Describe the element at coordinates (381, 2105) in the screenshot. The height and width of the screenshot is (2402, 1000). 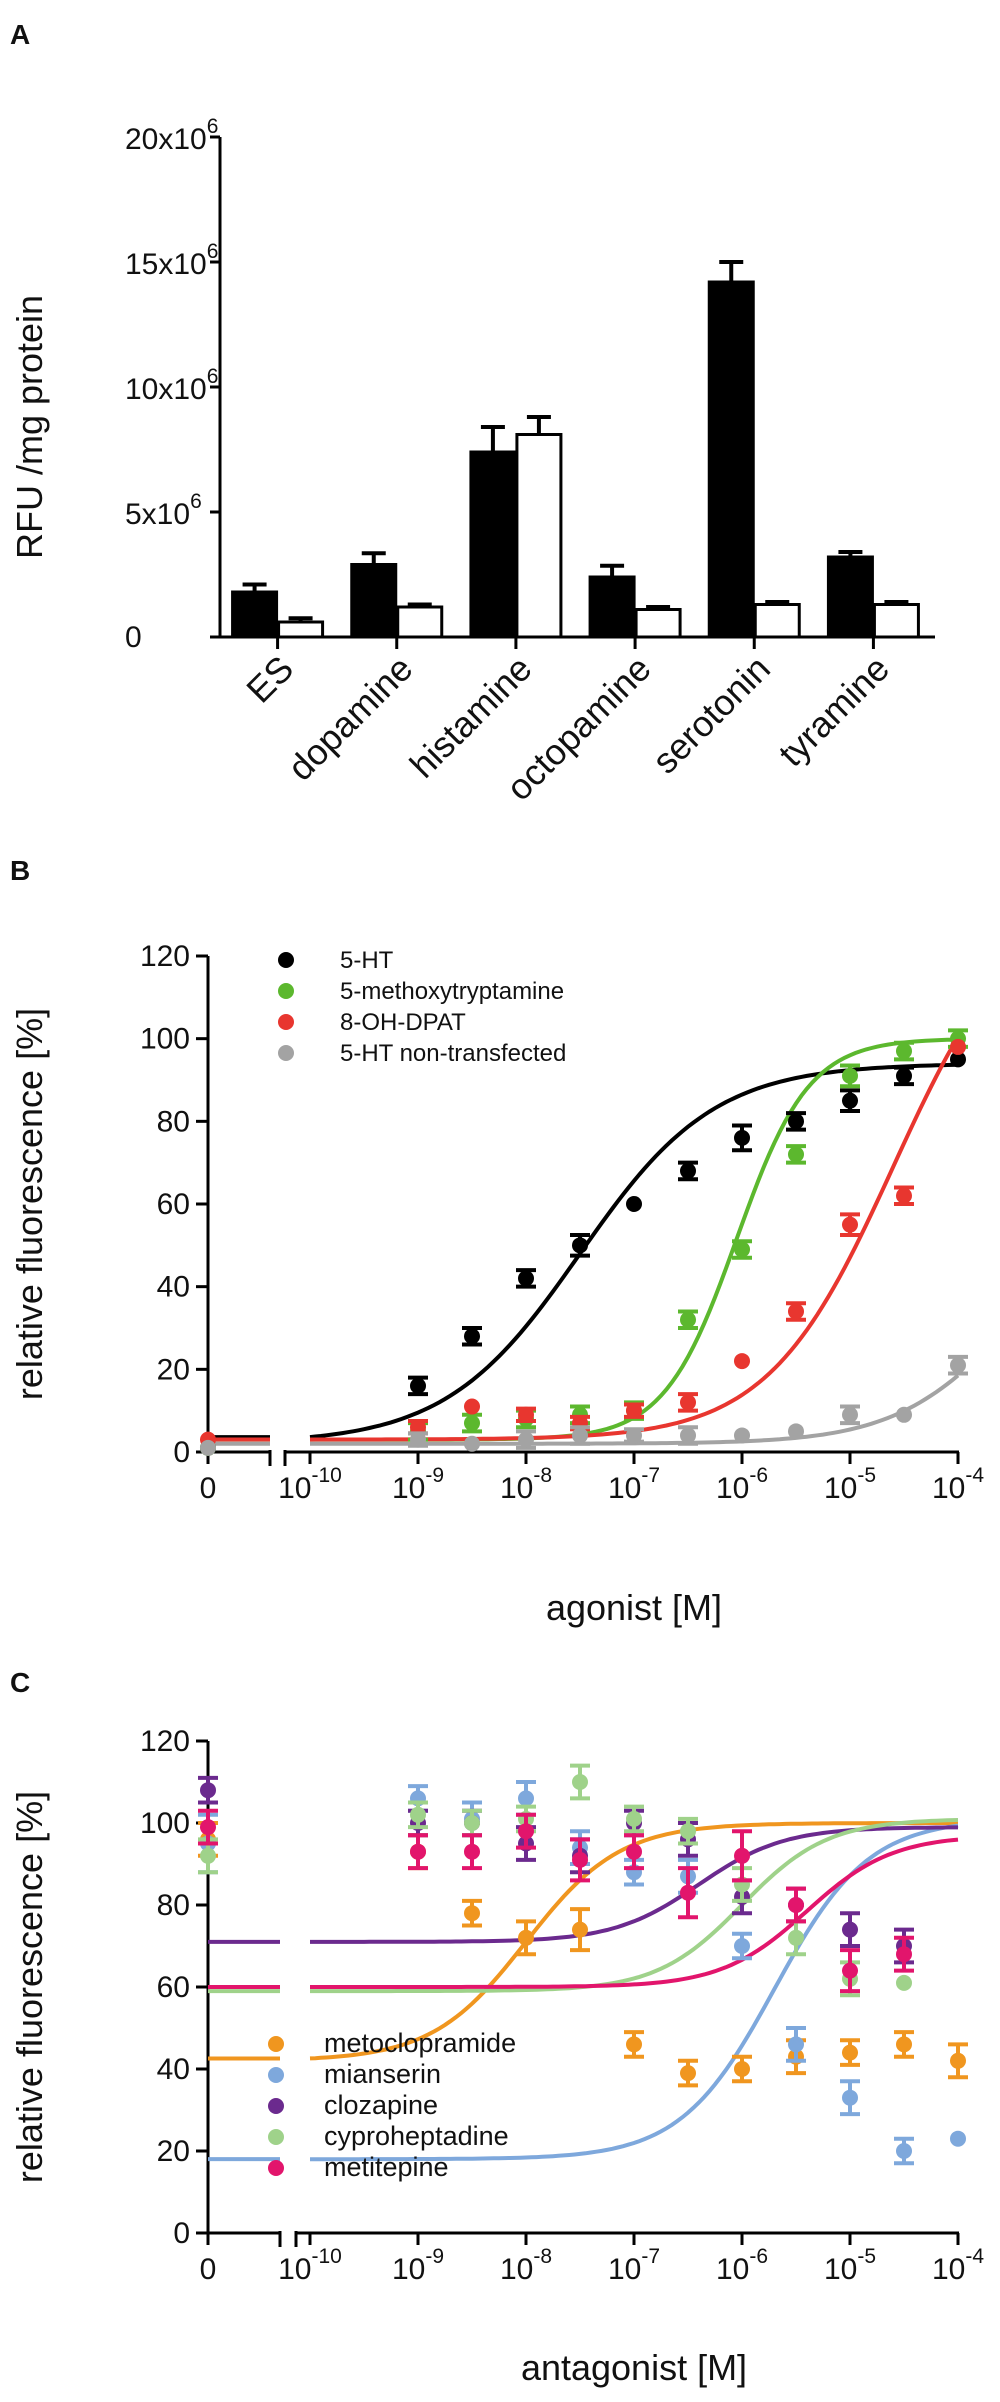
I see `legend-label-clozapine: clozapine` at that location.